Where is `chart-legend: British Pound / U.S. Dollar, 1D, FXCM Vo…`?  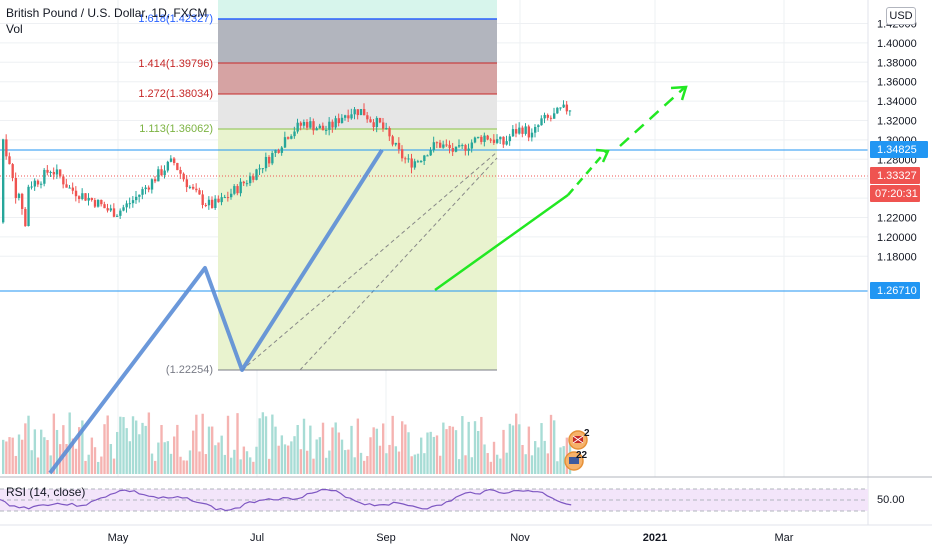 chart-legend: British Pound / U.S. Dollar, 1D, FXCM Vo… is located at coordinates (106, 21).